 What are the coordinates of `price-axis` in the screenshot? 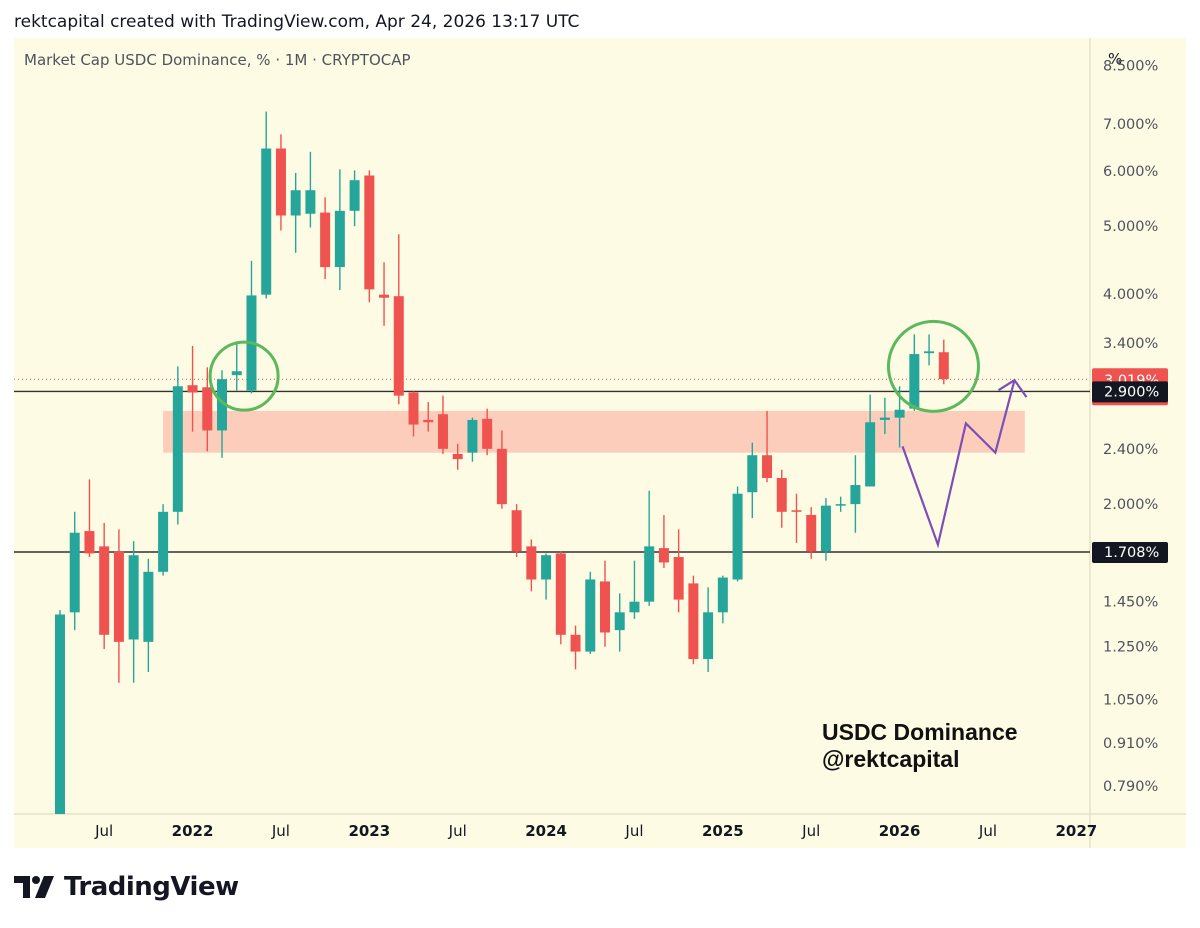 It's located at (1138, 426).